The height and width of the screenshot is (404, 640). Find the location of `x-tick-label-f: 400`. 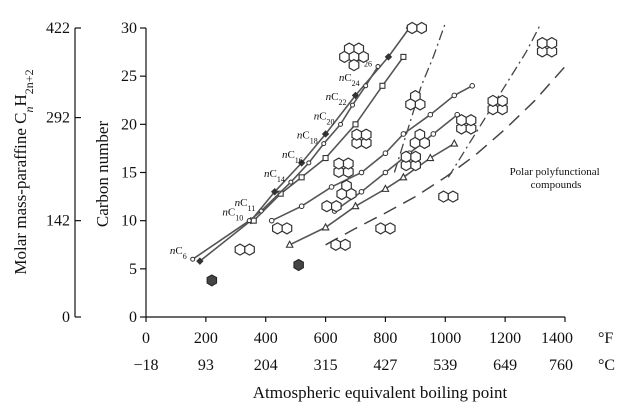

x-tick-label-f: 400 is located at coordinates (266, 338).